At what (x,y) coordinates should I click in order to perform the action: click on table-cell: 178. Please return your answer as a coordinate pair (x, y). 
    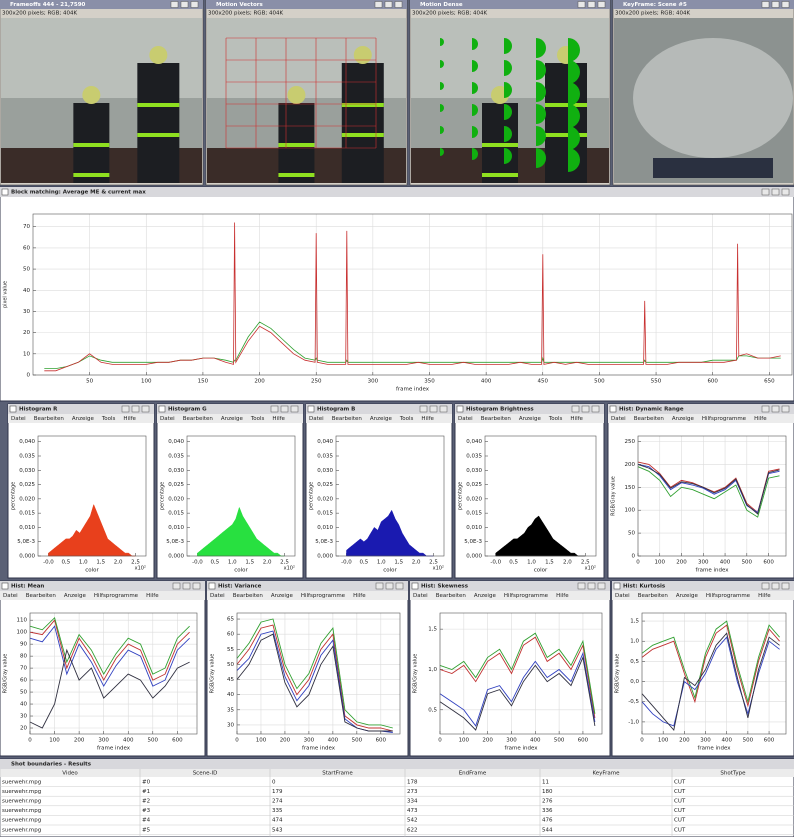
    Looking at the image, I should click on (412, 782).